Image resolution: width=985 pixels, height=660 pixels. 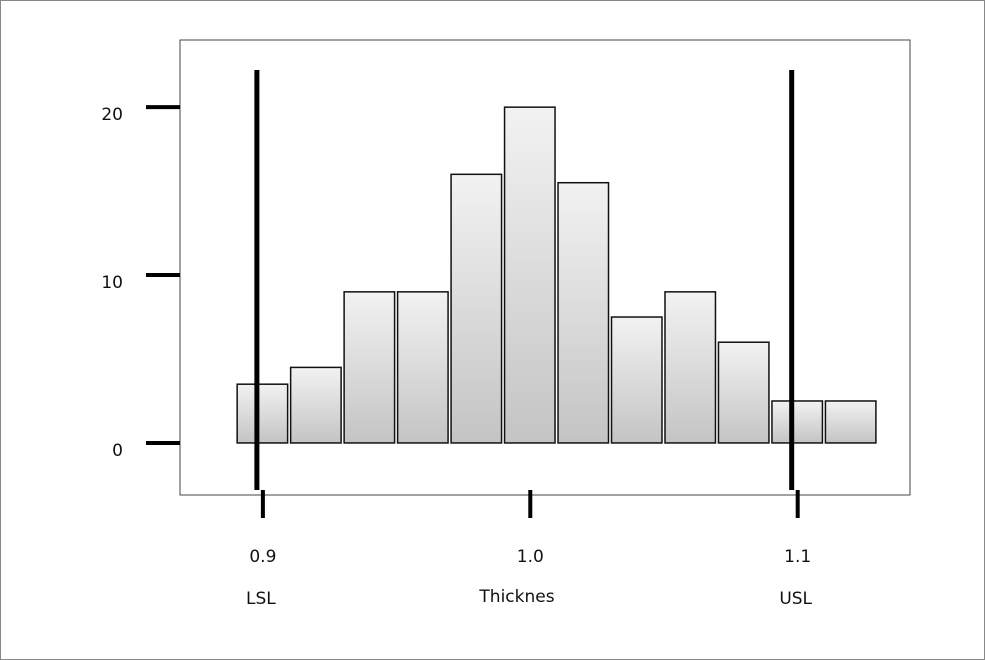 What do you see at coordinates (516, 597) in the screenshot?
I see `x-axis-label: Thicknes` at bounding box center [516, 597].